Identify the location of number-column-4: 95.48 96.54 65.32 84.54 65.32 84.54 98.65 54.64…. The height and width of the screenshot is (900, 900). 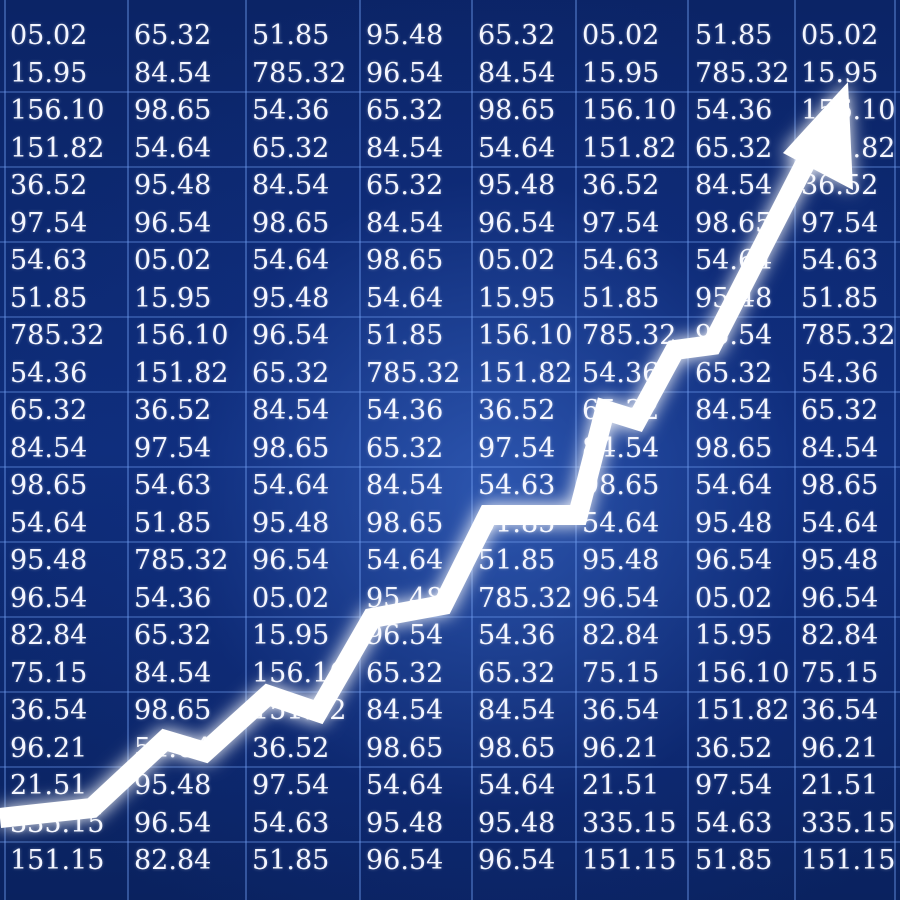
(413, 448).